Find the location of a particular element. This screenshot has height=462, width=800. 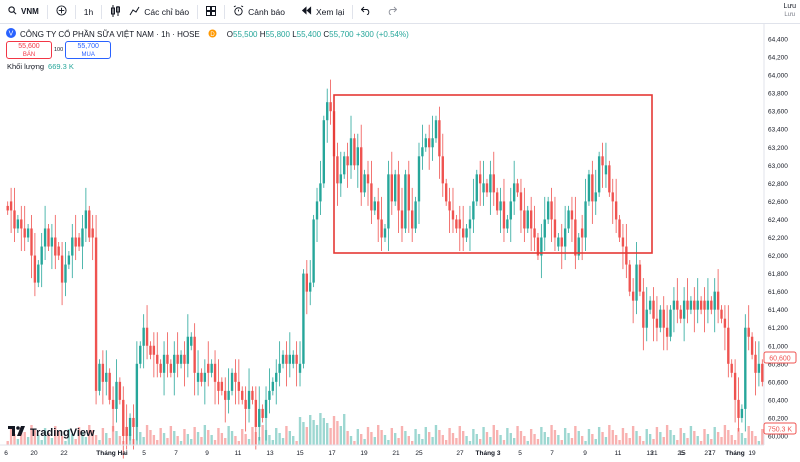

compare-button is located at coordinates (61, 12).